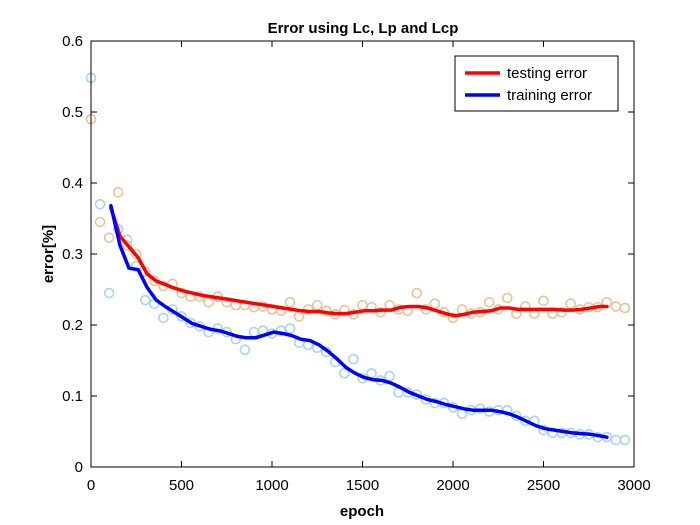  What do you see at coordinates (72, 41) in the screenshot?
I see `y-tick-label: 0.6` at bounding box center [72, 41].